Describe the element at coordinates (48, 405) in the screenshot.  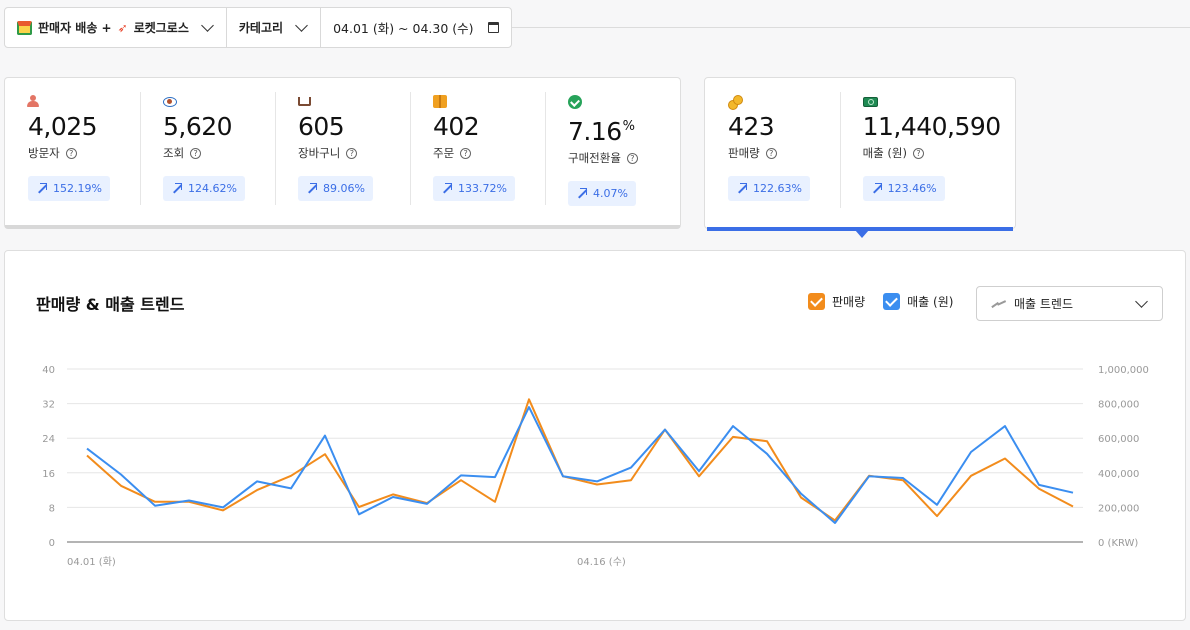
I see `y-left-tick-label: 32` at that location.